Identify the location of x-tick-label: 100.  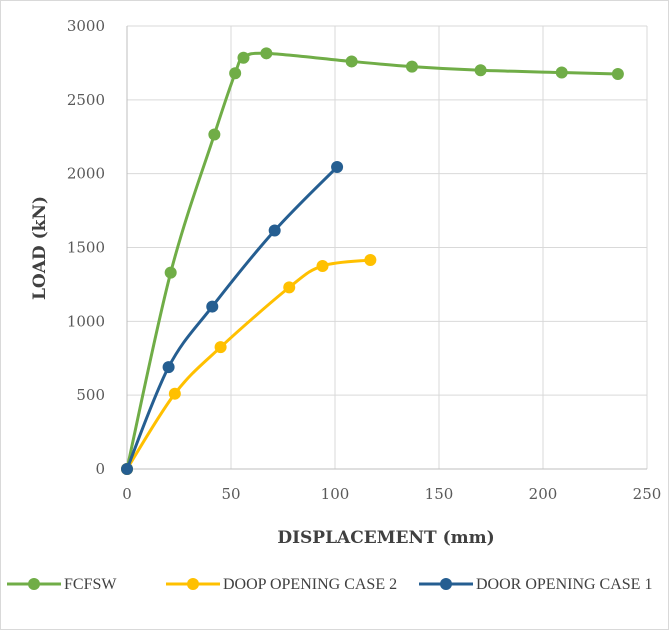
(335, 494).